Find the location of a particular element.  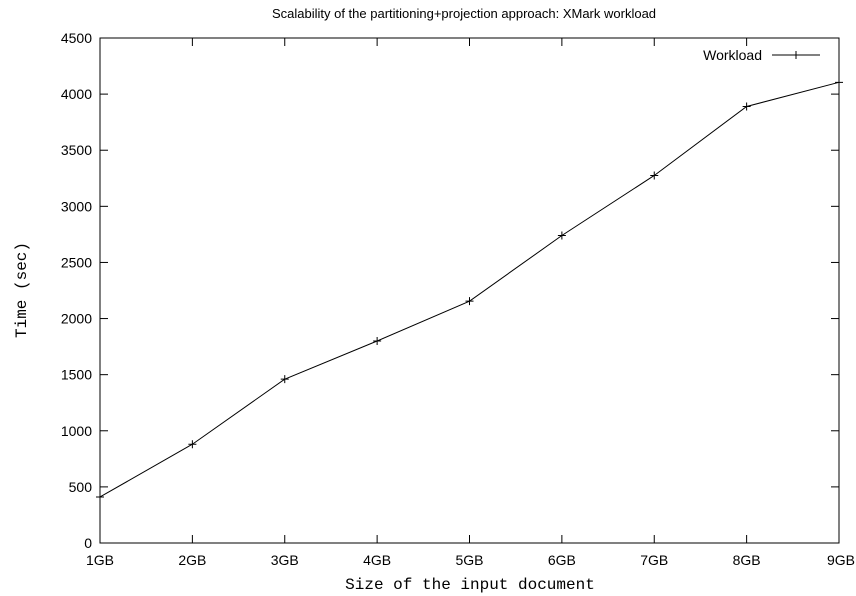

x-tick-label: 9GB is located at coordinates (841, 560).